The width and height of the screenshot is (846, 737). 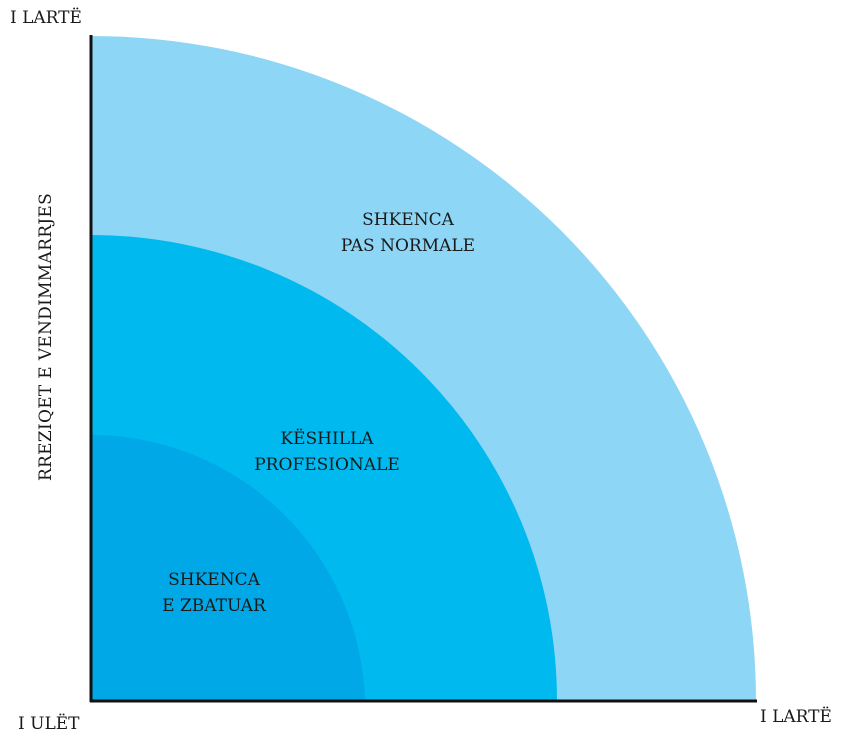 I want to click on x-axis-right-label: I LARTË, so click(x=796, y=716).